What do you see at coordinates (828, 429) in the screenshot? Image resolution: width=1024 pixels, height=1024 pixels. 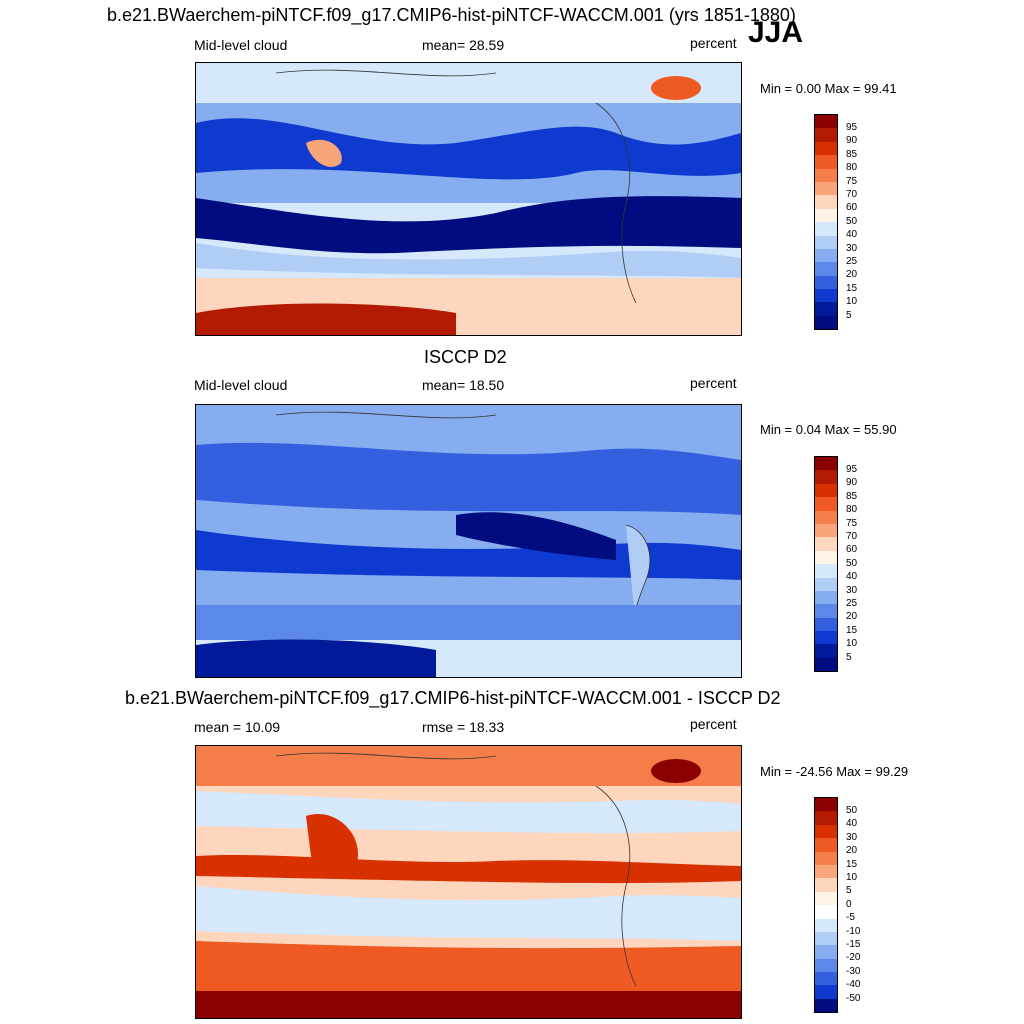 I see `panel2-minmax: Min = 0.04 Max = 55.90` at bounding box center [828, 429].